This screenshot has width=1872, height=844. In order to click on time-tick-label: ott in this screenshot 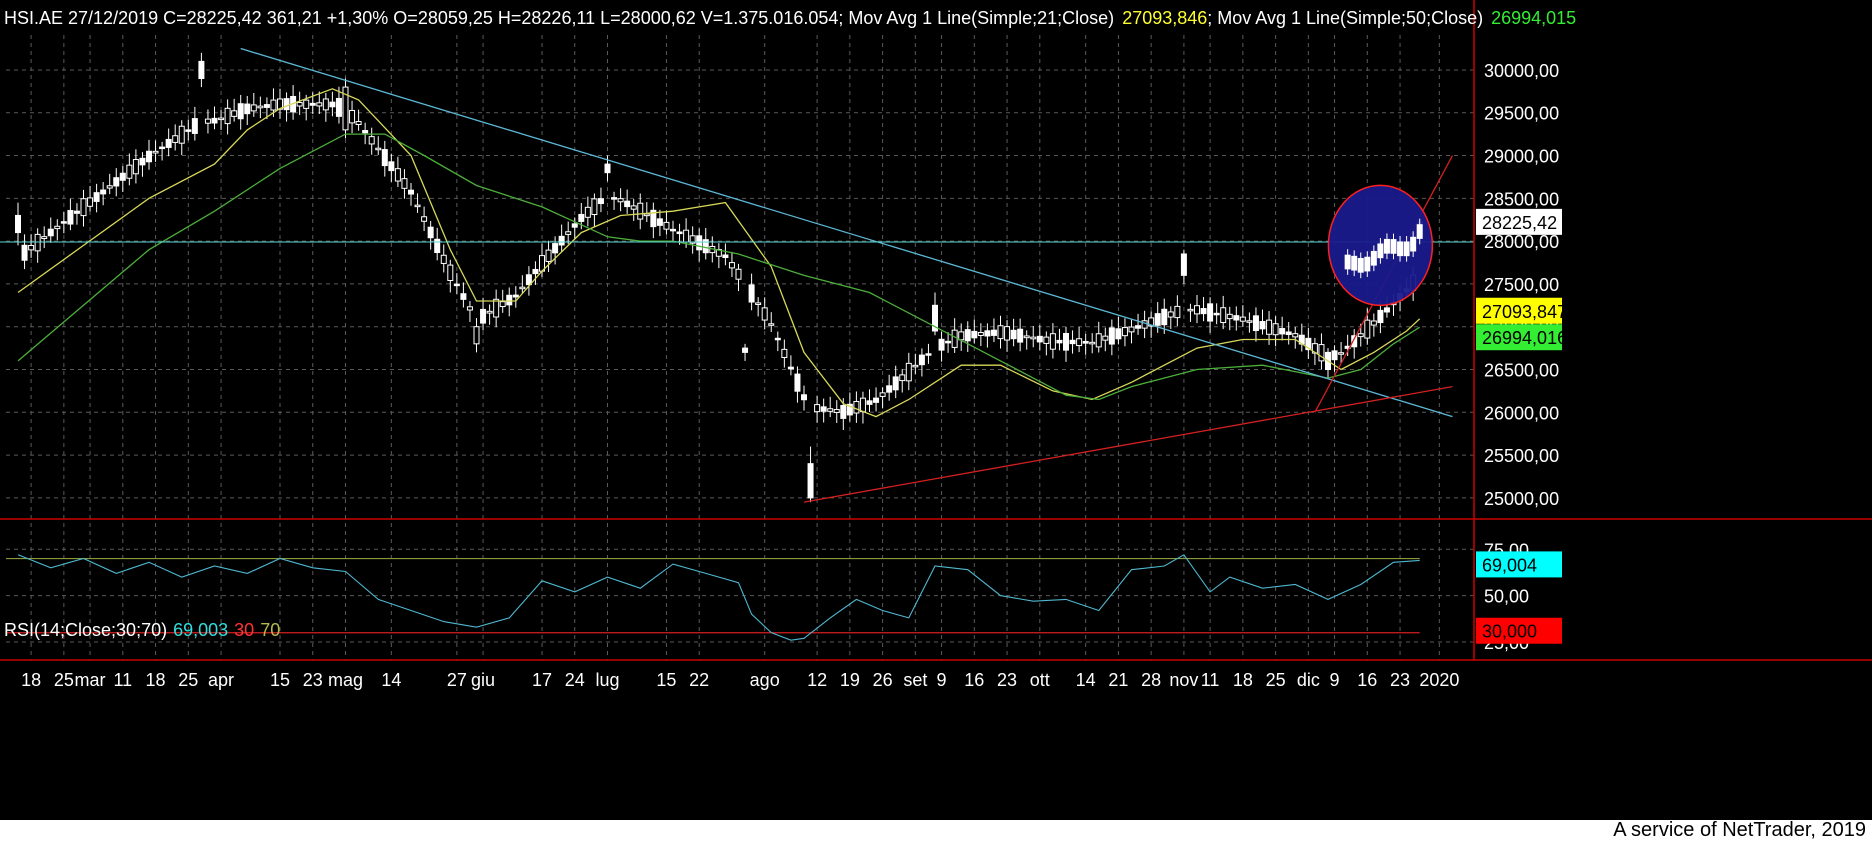, I will do `click(1040, 680)`.